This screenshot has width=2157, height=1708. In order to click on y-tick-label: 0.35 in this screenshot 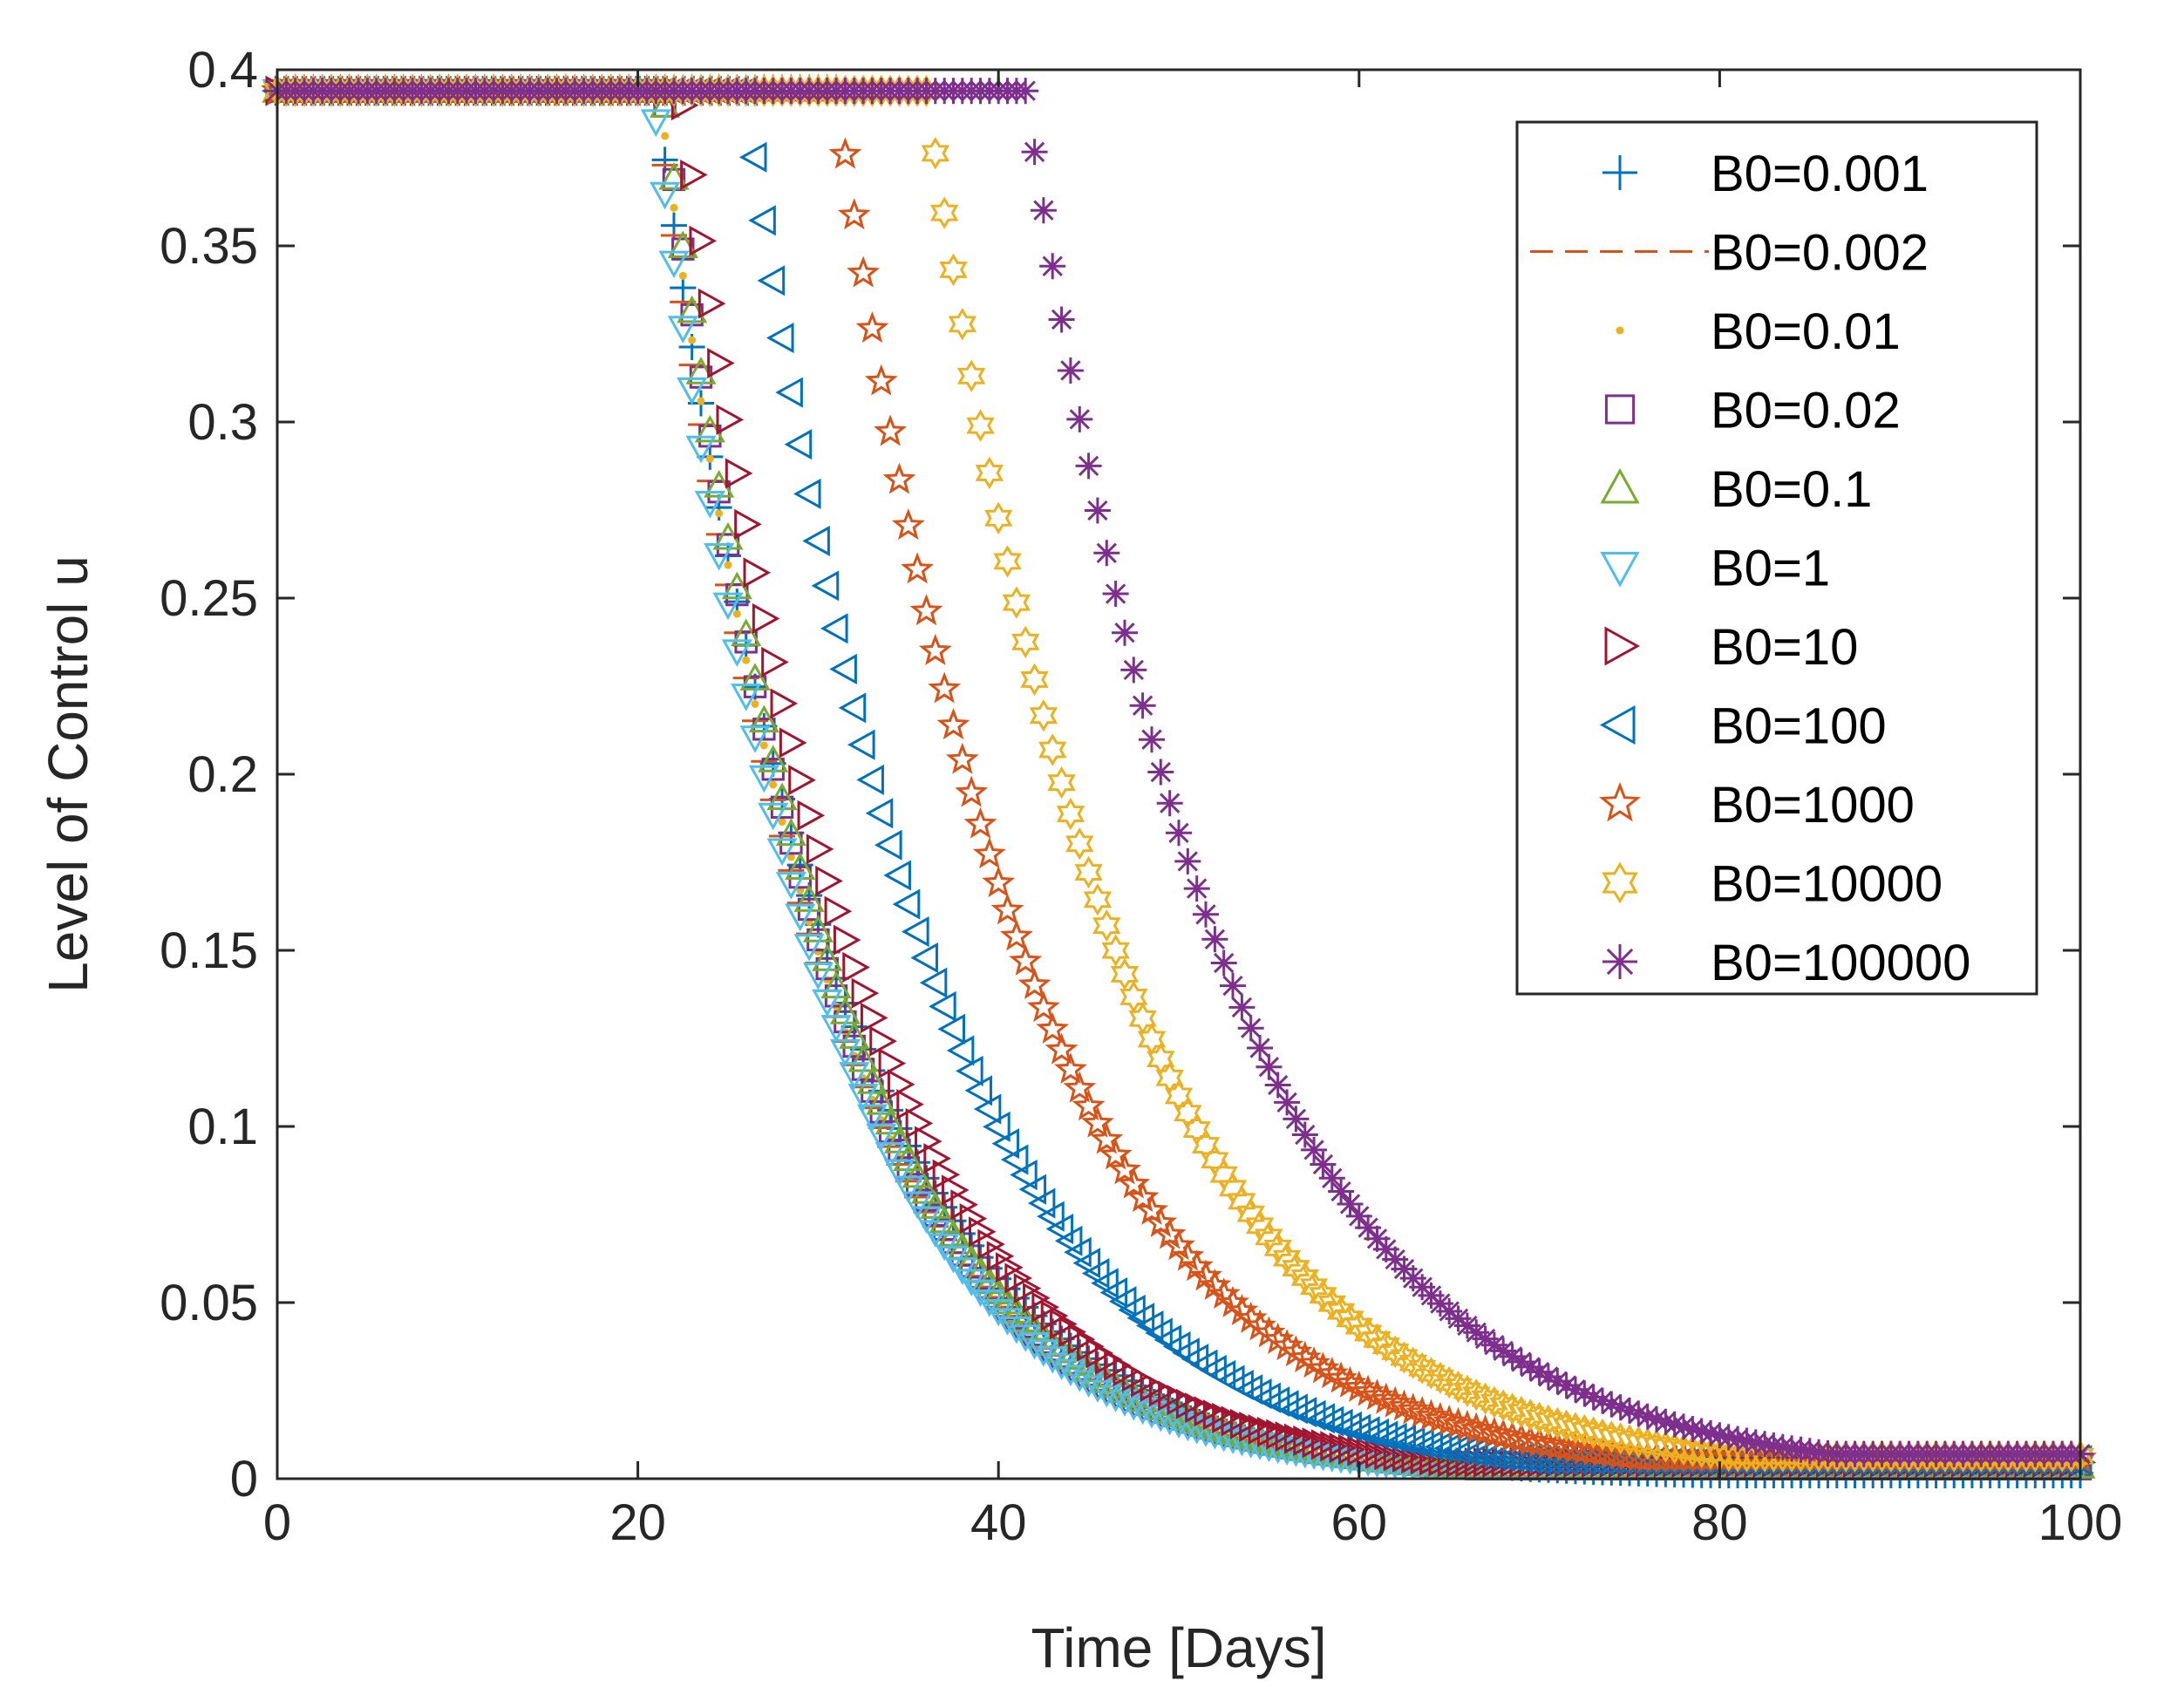, I will do `click(209, 246)`.